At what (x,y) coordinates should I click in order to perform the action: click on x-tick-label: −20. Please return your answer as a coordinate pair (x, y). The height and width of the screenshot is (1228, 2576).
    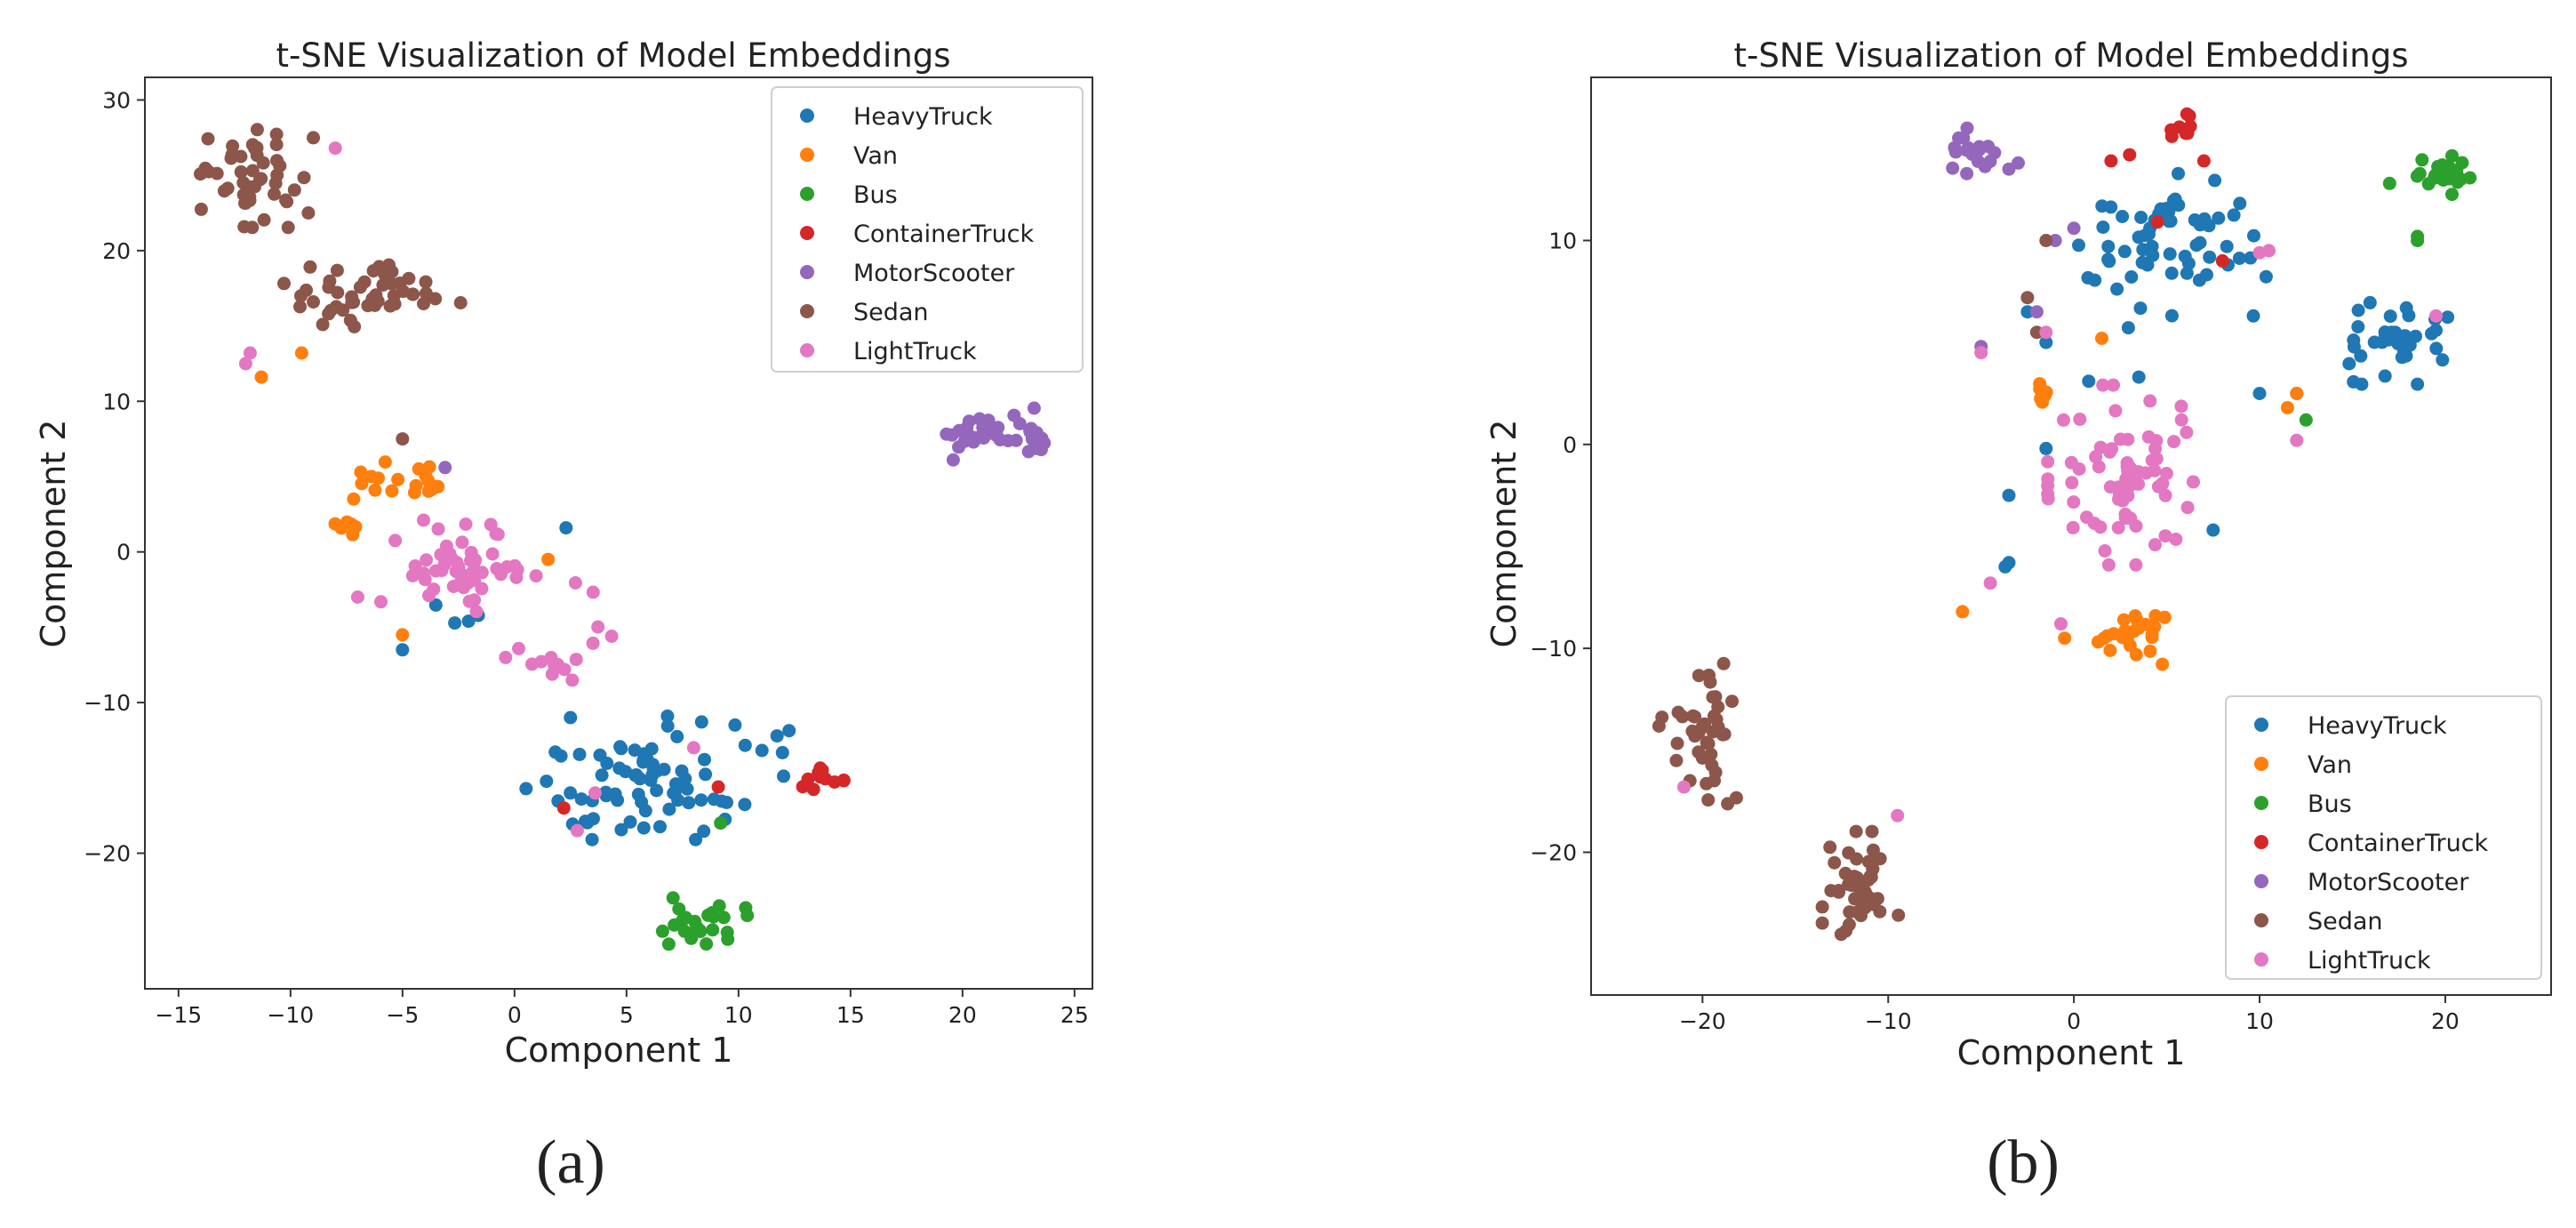
    Looking at the image, I should click on (1702, 1021).